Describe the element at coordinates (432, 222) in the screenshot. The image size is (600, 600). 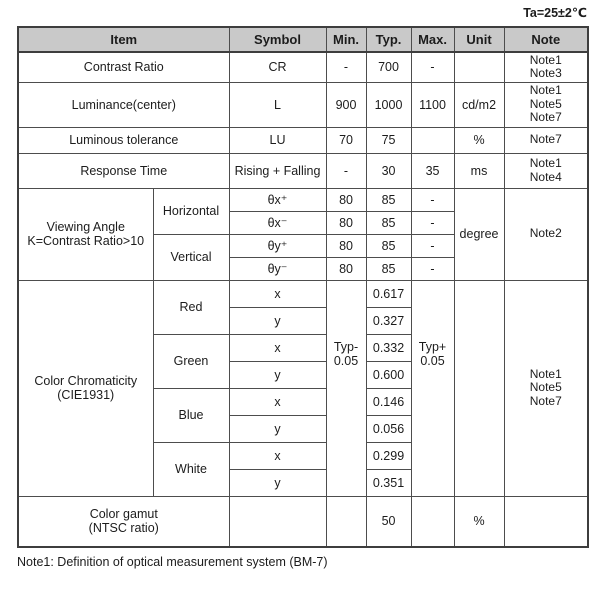
I see `viewing-angle-x-minus-max: -` at that location.